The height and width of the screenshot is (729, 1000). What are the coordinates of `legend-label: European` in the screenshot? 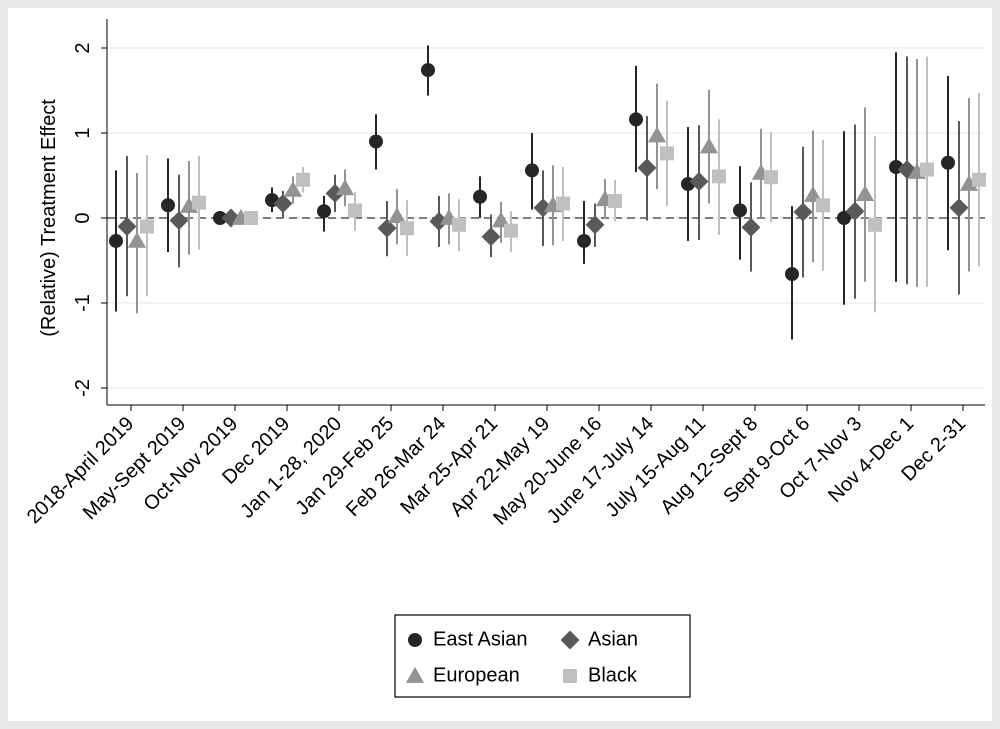 It's located at (476, 675).